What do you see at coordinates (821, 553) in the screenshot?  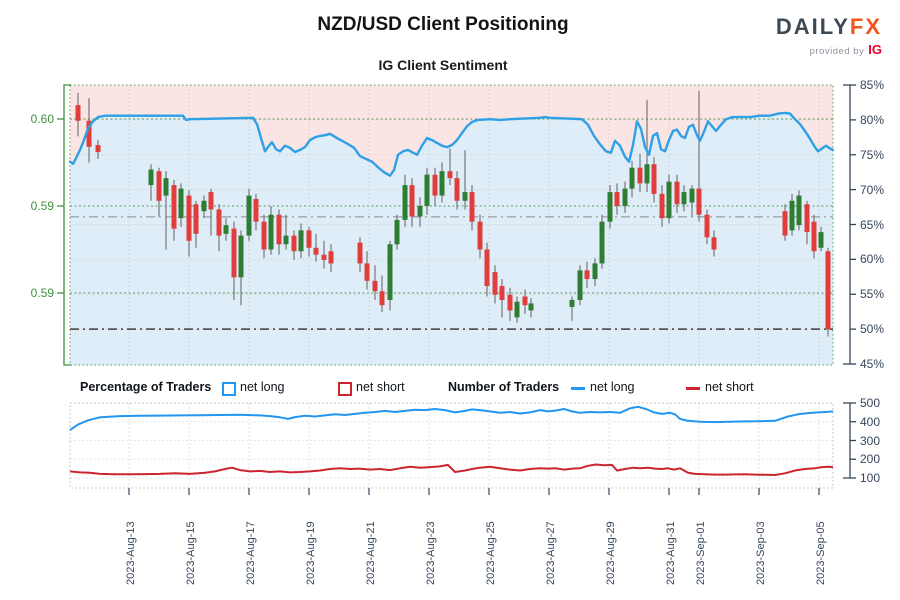 I see `date-axis-label: 2023-Sep-05` at bounding box center [821, 553].